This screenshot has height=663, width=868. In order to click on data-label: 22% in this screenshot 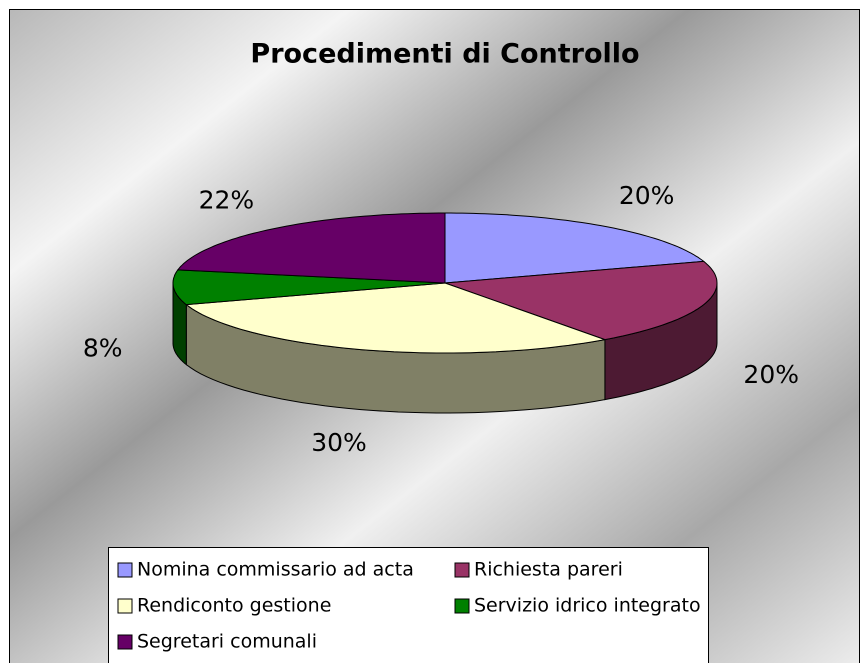, I will do `click(227, 199)`.